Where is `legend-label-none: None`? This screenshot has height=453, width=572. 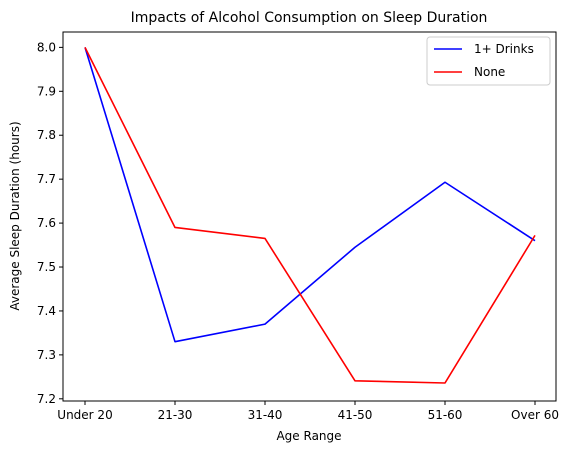 legend-label-none: None is located at coordinates (489, 72).